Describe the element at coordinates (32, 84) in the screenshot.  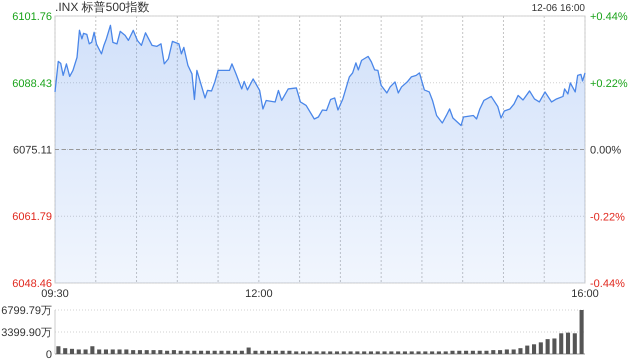
I see `y-tick-label: 6088.43` at that location.